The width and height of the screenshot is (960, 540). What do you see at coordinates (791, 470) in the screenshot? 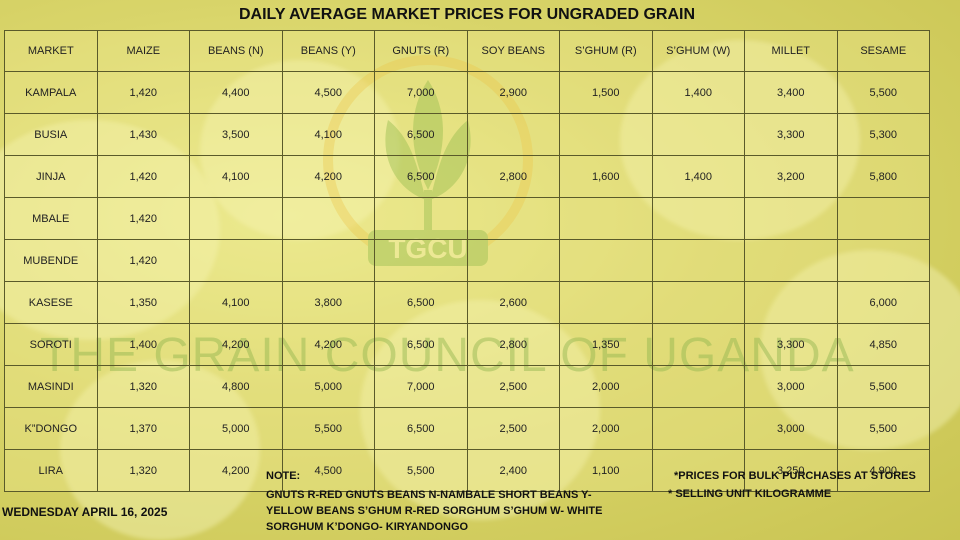
I see `price-cell: 3,250` at bounding box center [791, 470].